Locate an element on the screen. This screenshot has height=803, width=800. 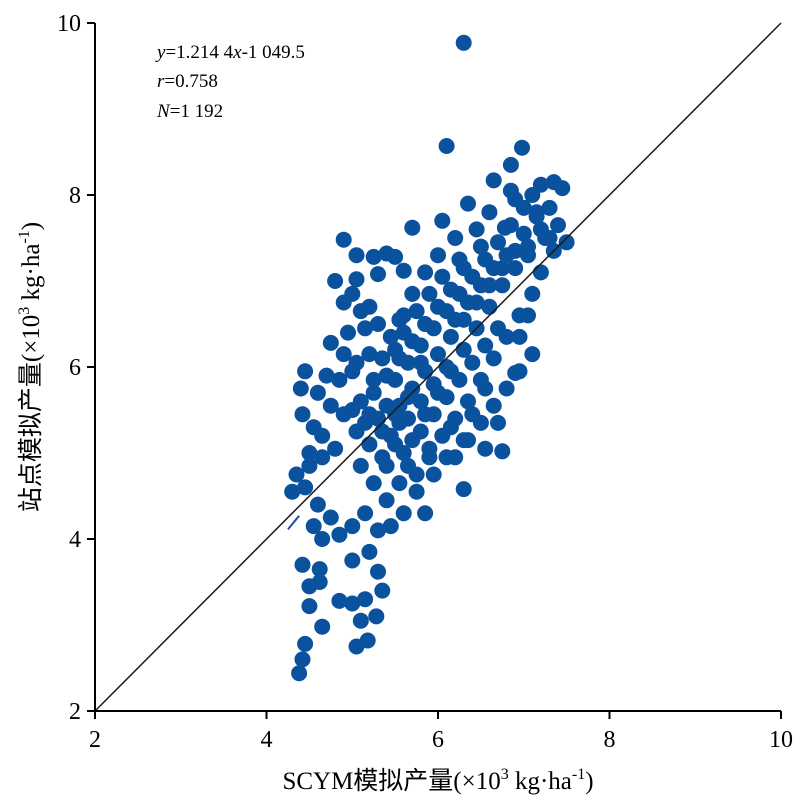
y-tick-label: 2 is located at coordinates (75, 712).